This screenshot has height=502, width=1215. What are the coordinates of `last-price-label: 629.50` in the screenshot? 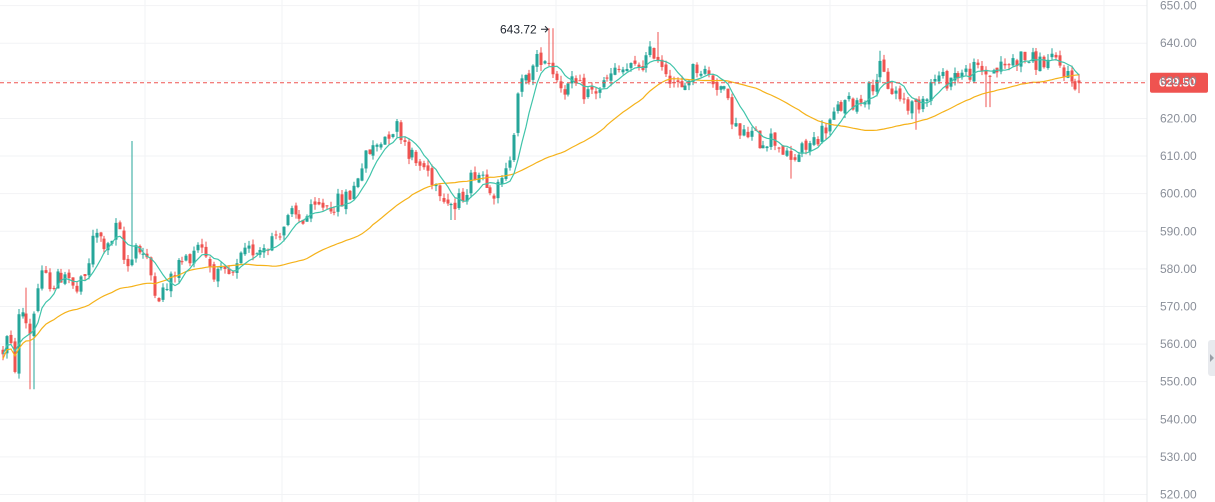 It's located at (1177, 83).